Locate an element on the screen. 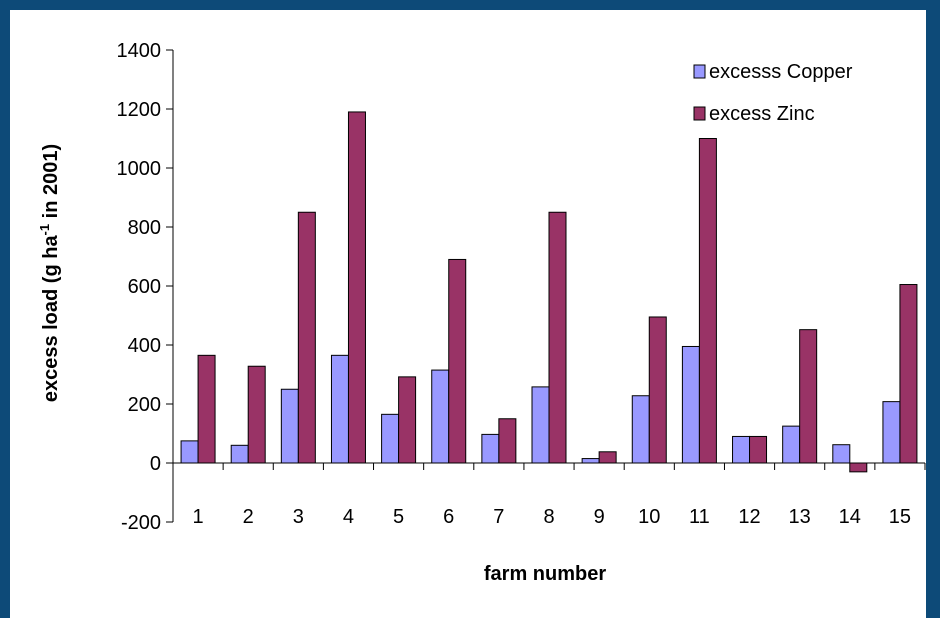  x-tick-label: 12 is located at coordinates (749, 517).